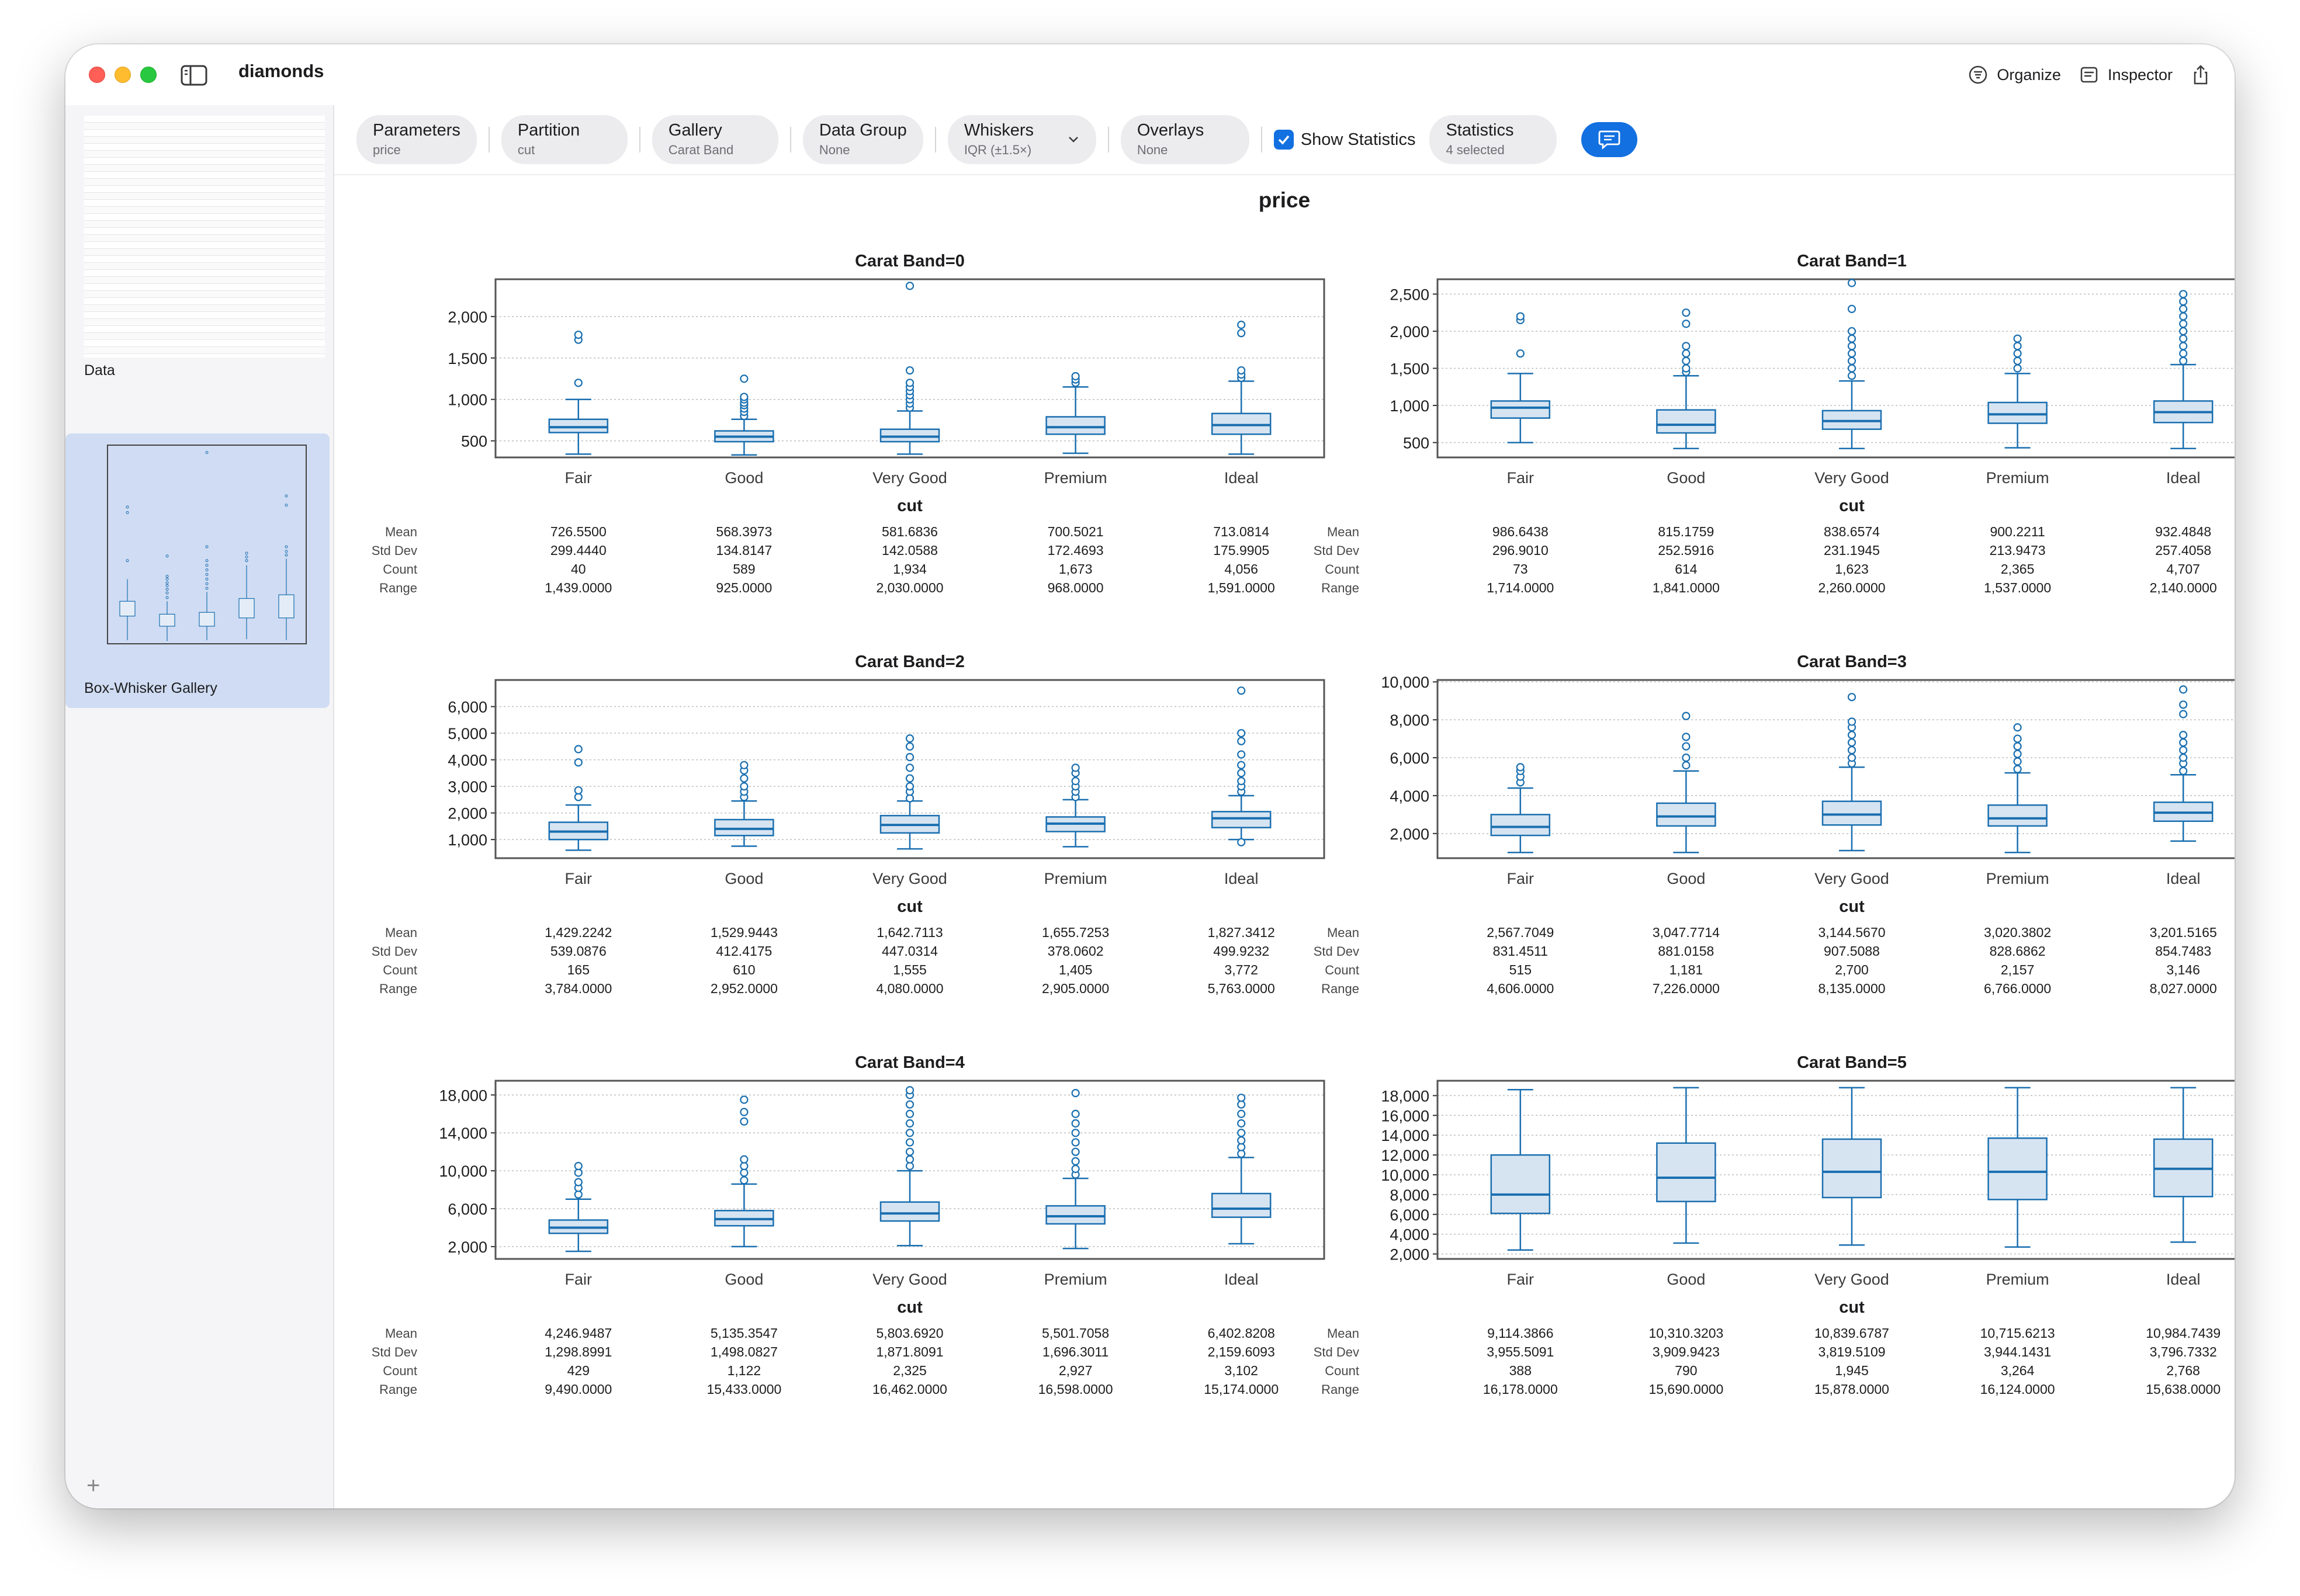 This screenshot has height=1596, width=2300. Describe the element at coordinates (1241, 531) in the screenshot. I see `stat-value: 713.0814` at that location.